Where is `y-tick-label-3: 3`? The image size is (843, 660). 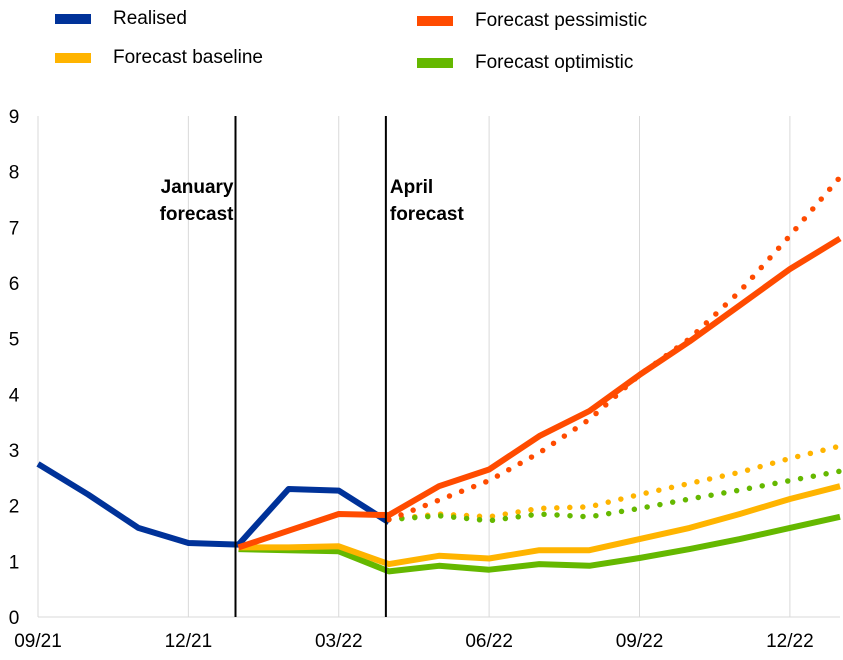
y-tick-label-3: 3 is located at coordinates (14, 451).